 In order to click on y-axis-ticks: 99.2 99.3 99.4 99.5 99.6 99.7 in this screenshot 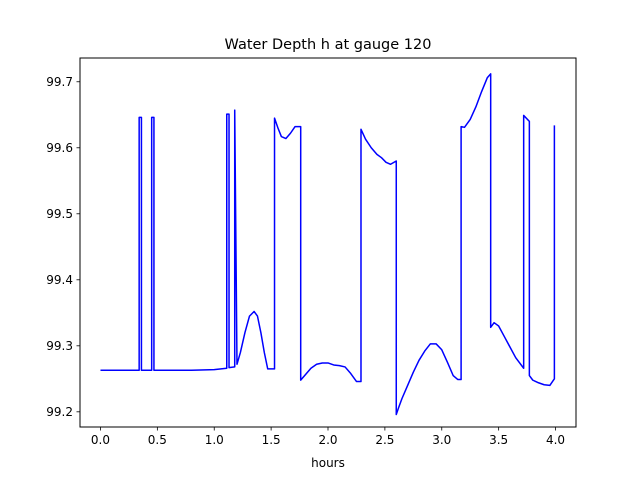, I will do `click(63, 247)`.